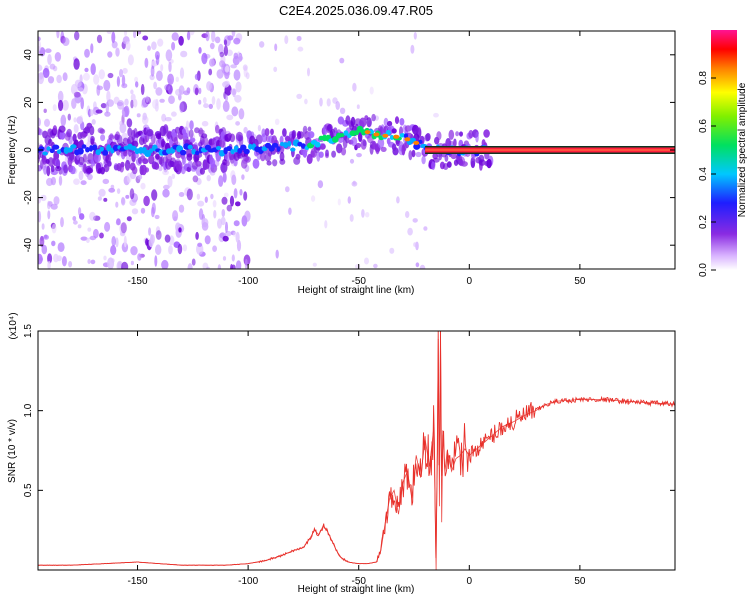 The height and width of the screenshot is (600, 750). What do you see at coordinates (396, 136) in the screenshot?
I see `peak-blob` at bounding box center [396, 136].